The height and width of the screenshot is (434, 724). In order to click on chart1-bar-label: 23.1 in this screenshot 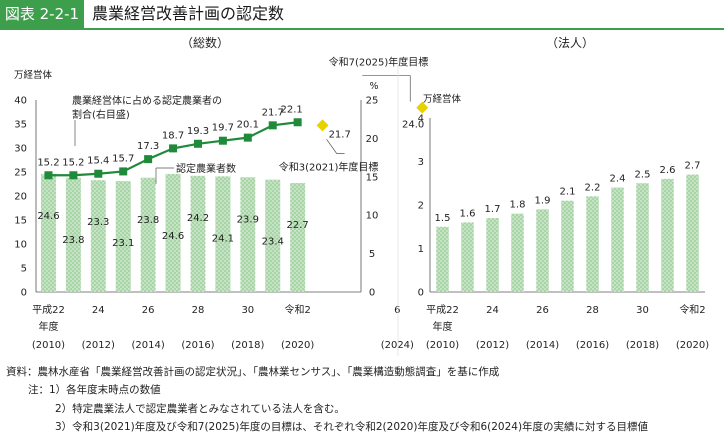, I will do `click(123, 243)`.